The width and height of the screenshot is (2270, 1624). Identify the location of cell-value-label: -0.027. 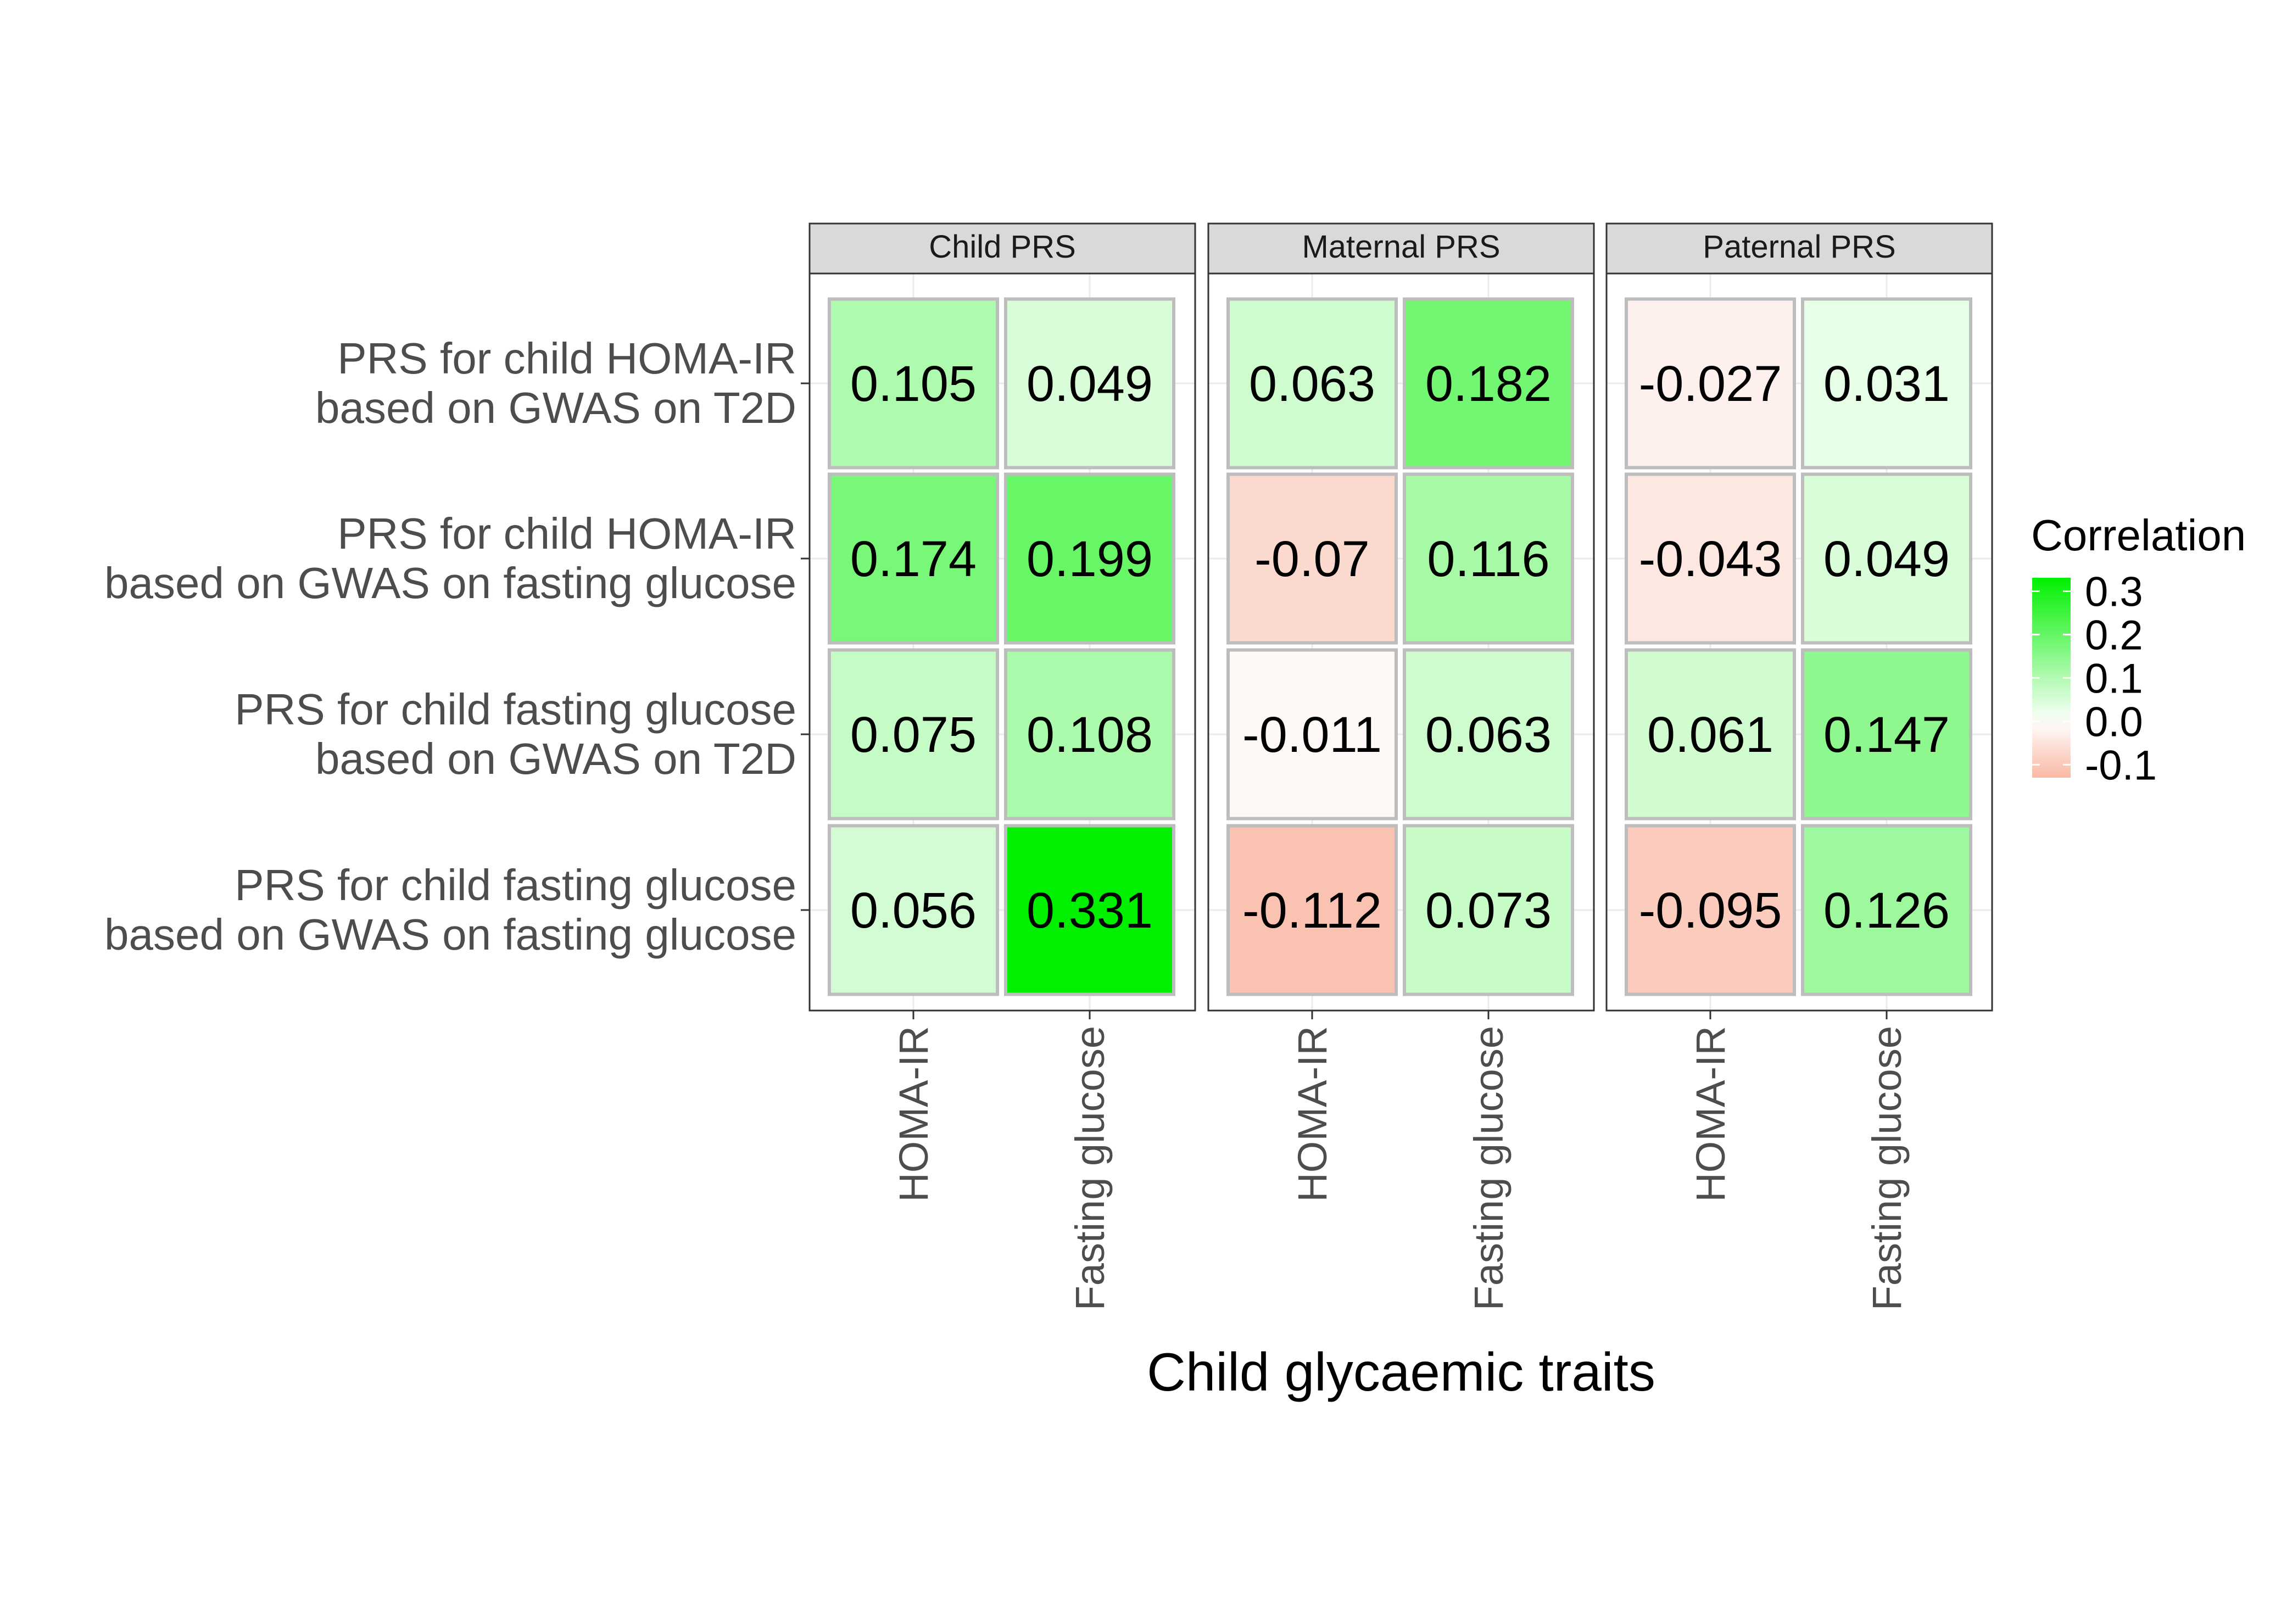
(1711, 384).